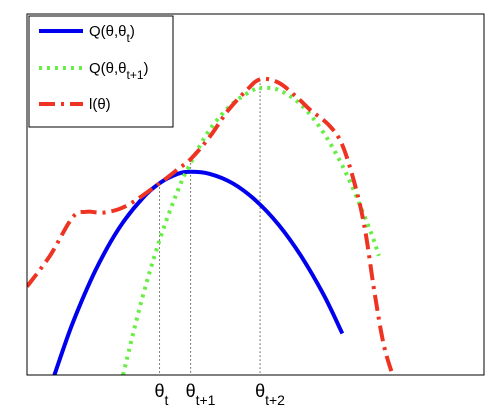 The image size is (498, 420). What do you see at coordinates (119, 71) in the screenshot?
I see `legend-label-1: Q(θ,θt+1)` at bounding box center [119, 71].